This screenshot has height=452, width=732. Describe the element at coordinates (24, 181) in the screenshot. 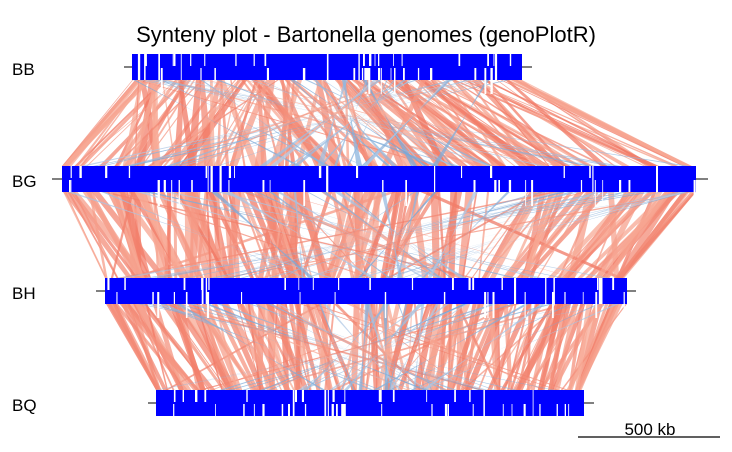

I see `genome-label-bg: BG` at that location.